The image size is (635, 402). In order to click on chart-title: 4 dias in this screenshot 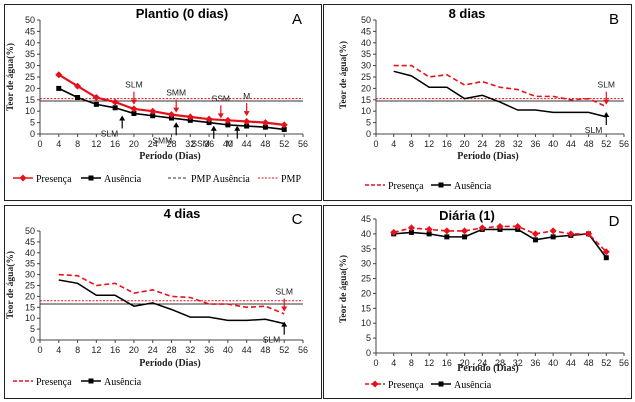, I will do `click(182, 213)`.